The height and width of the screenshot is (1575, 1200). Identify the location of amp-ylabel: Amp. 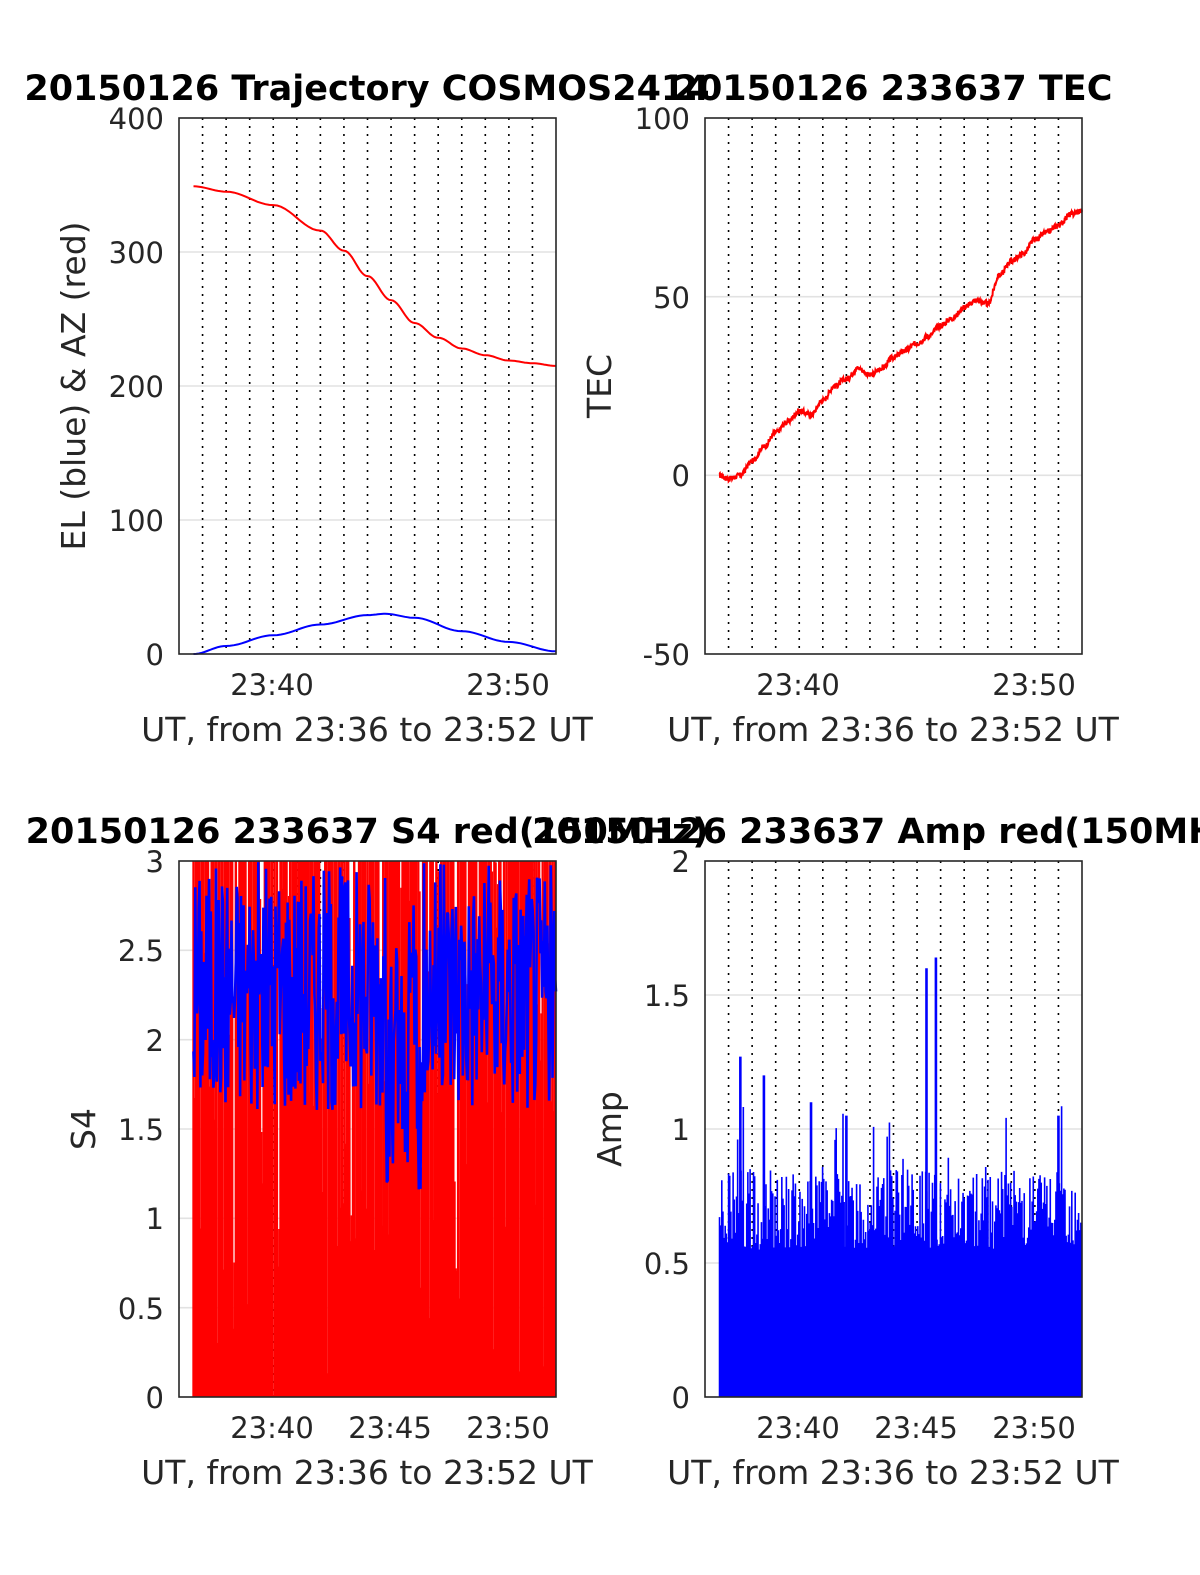
(609, 1129).